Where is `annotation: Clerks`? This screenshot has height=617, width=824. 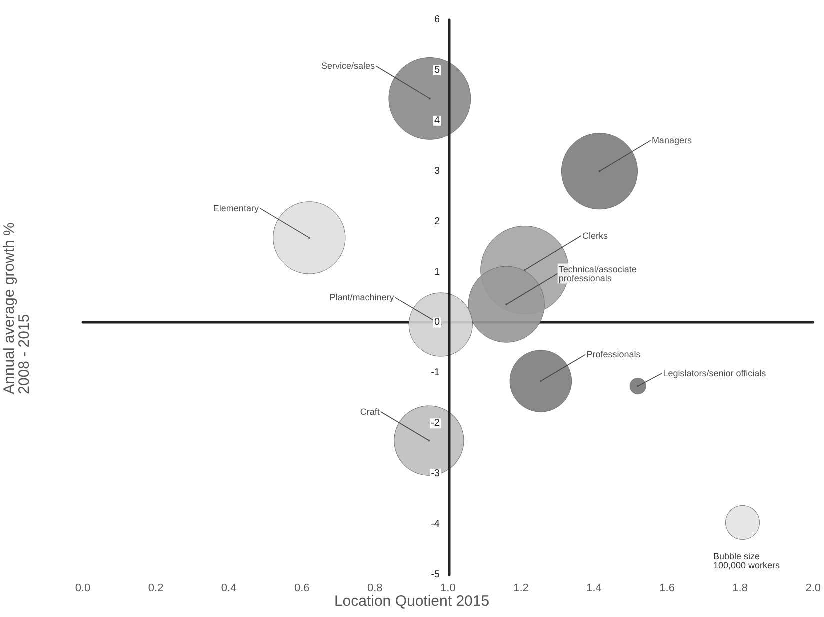 annotation: Clerks is located at coordinates (595, 235).